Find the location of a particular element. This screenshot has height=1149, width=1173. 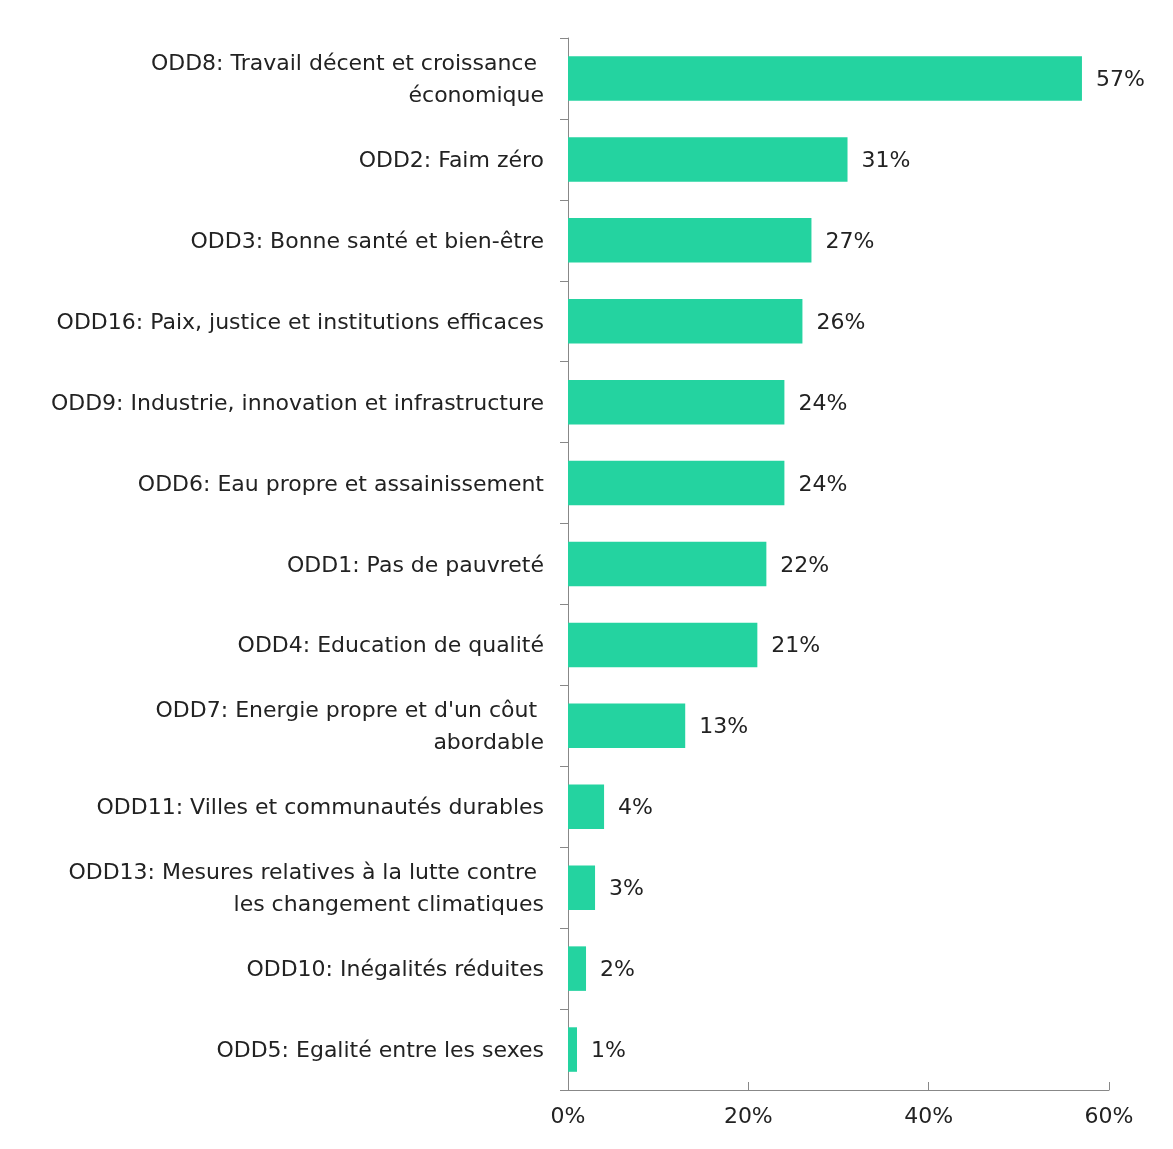

data-label: 4% is located at coordinates (635, 807).